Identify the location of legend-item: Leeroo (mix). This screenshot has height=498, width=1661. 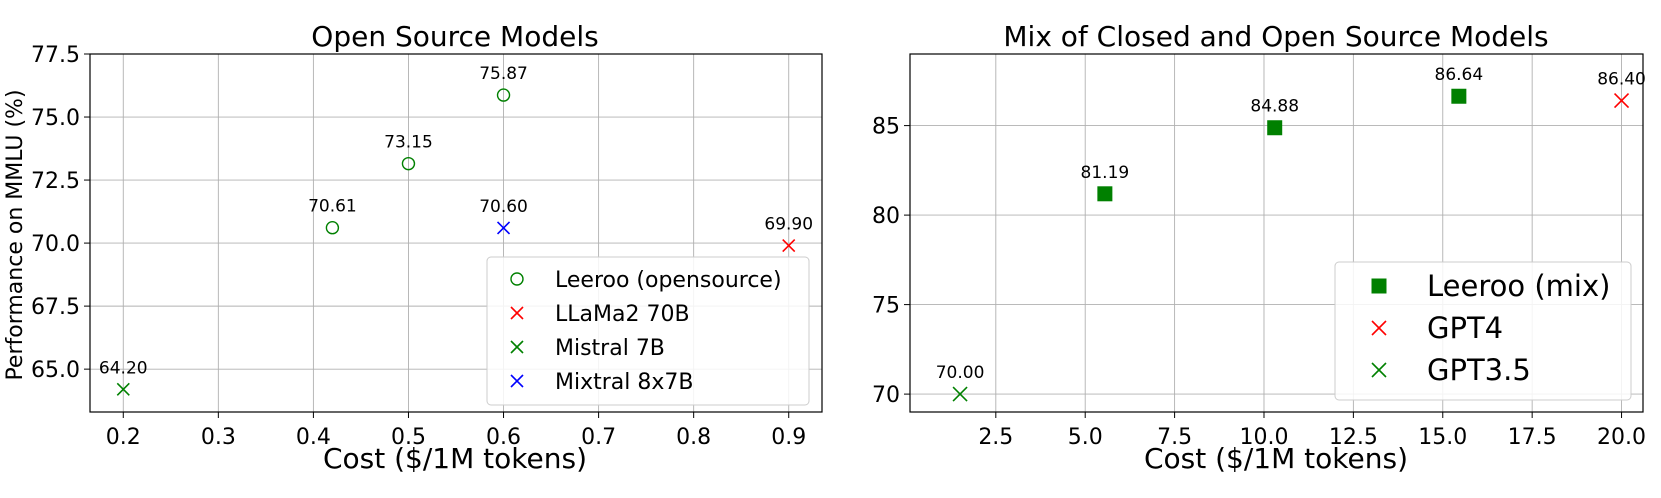
(1490, 286).